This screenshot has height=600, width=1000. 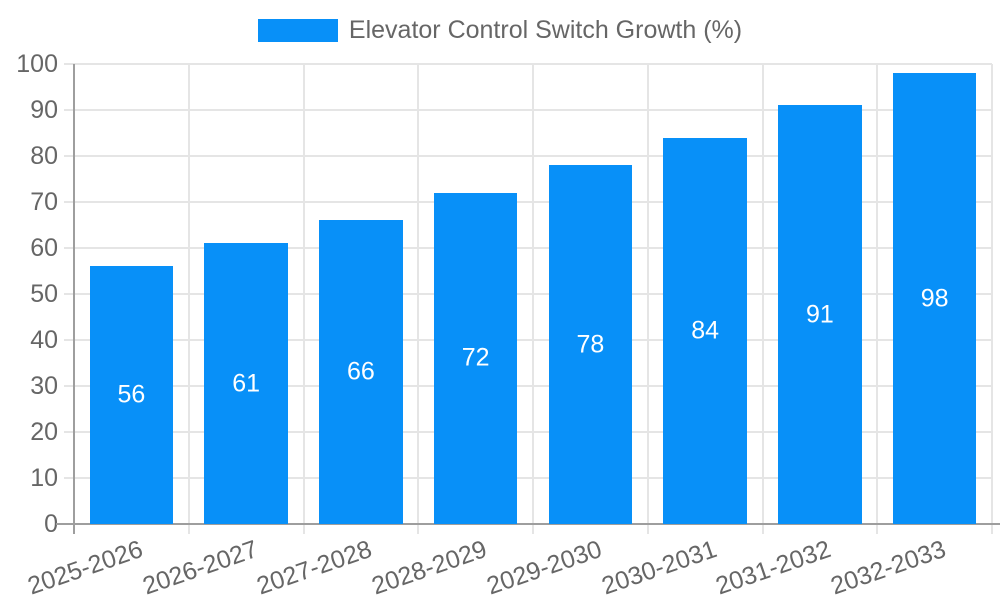 What do you see at coordinates (44, 202) in the screenshot?
I see `y-axis-tick-label: 70` at bounding box center [44, 202].